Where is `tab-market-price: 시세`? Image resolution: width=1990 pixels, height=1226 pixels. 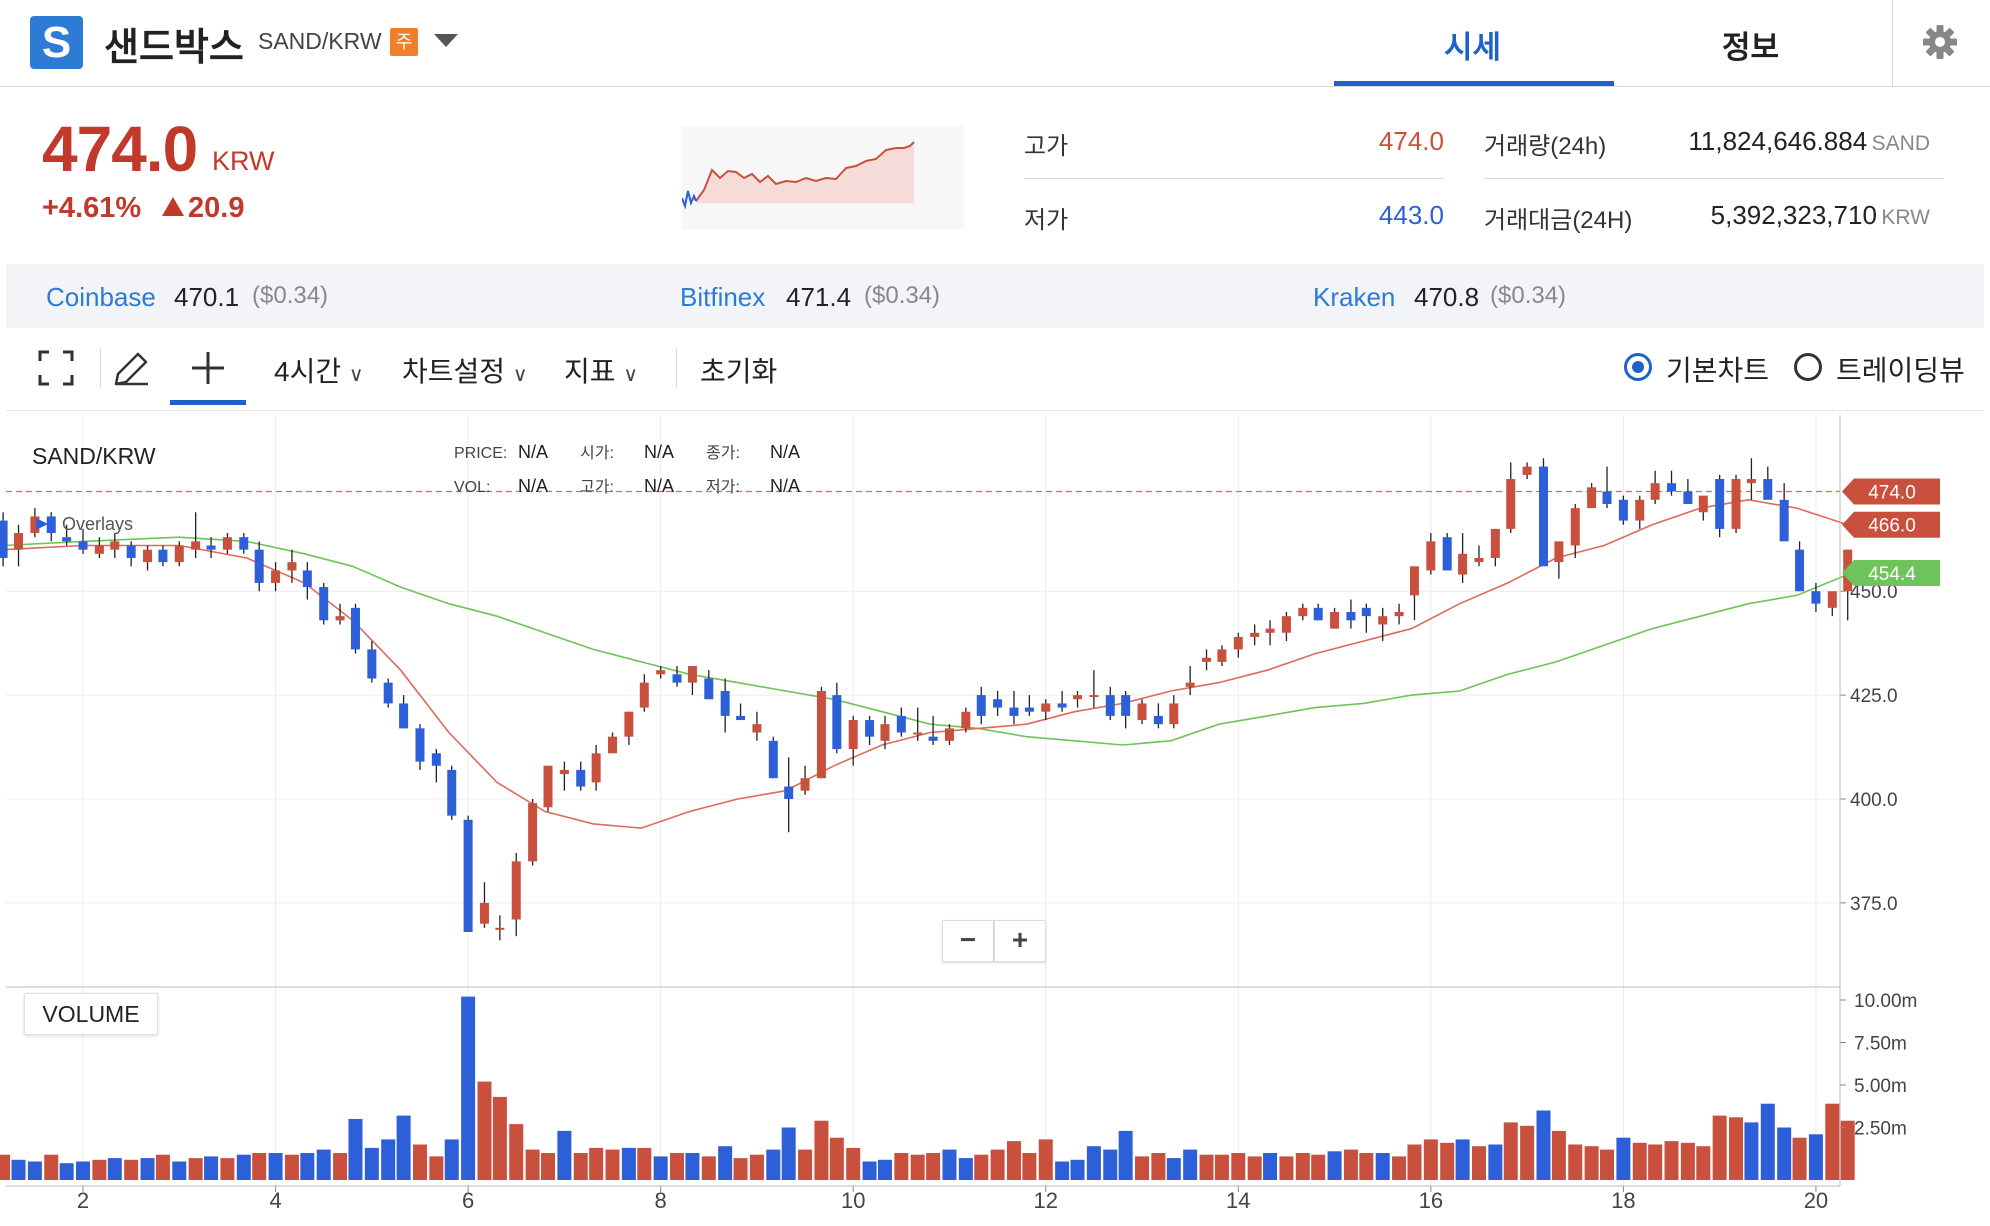 tab-market-price: 시세 is located at coordinates (1473, 47).